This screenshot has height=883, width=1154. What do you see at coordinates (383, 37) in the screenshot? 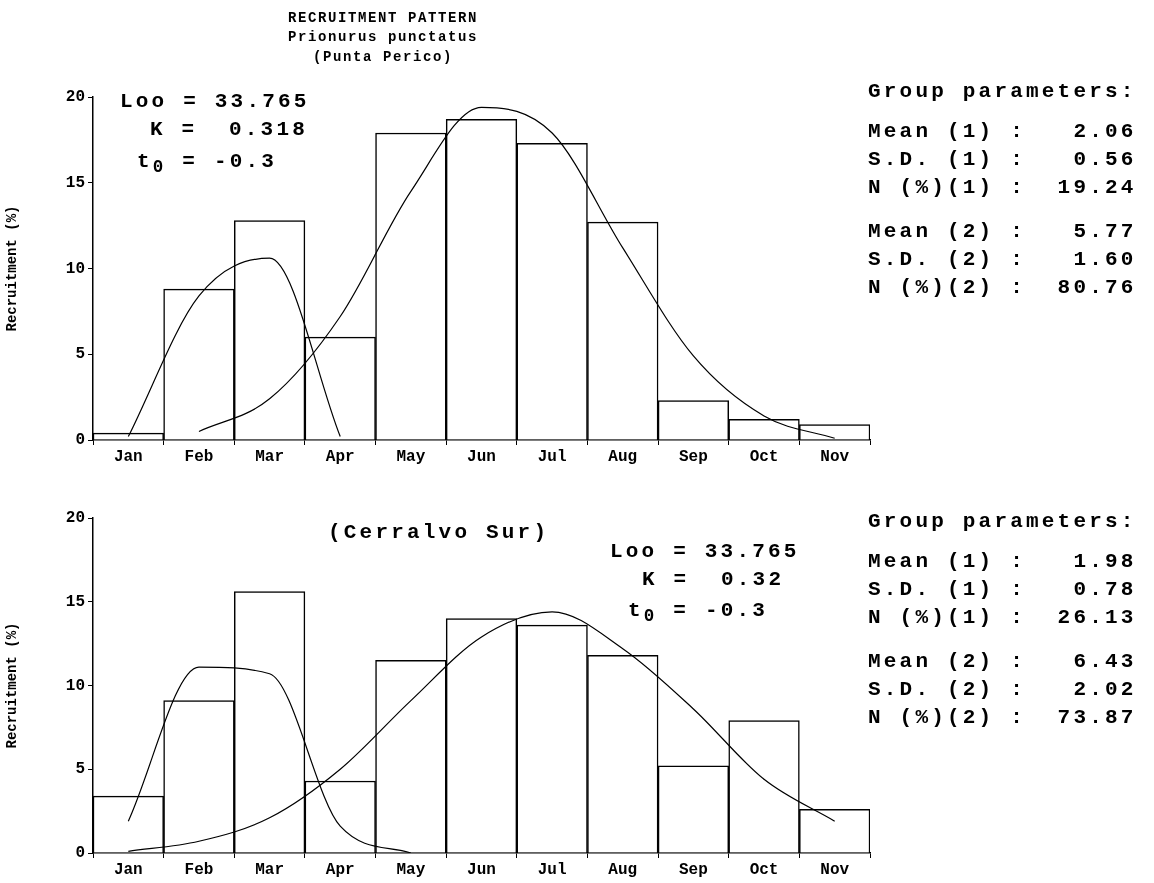
I see `chart-subtitle: Prionurus punctatus` at bounding box center [383, 37].